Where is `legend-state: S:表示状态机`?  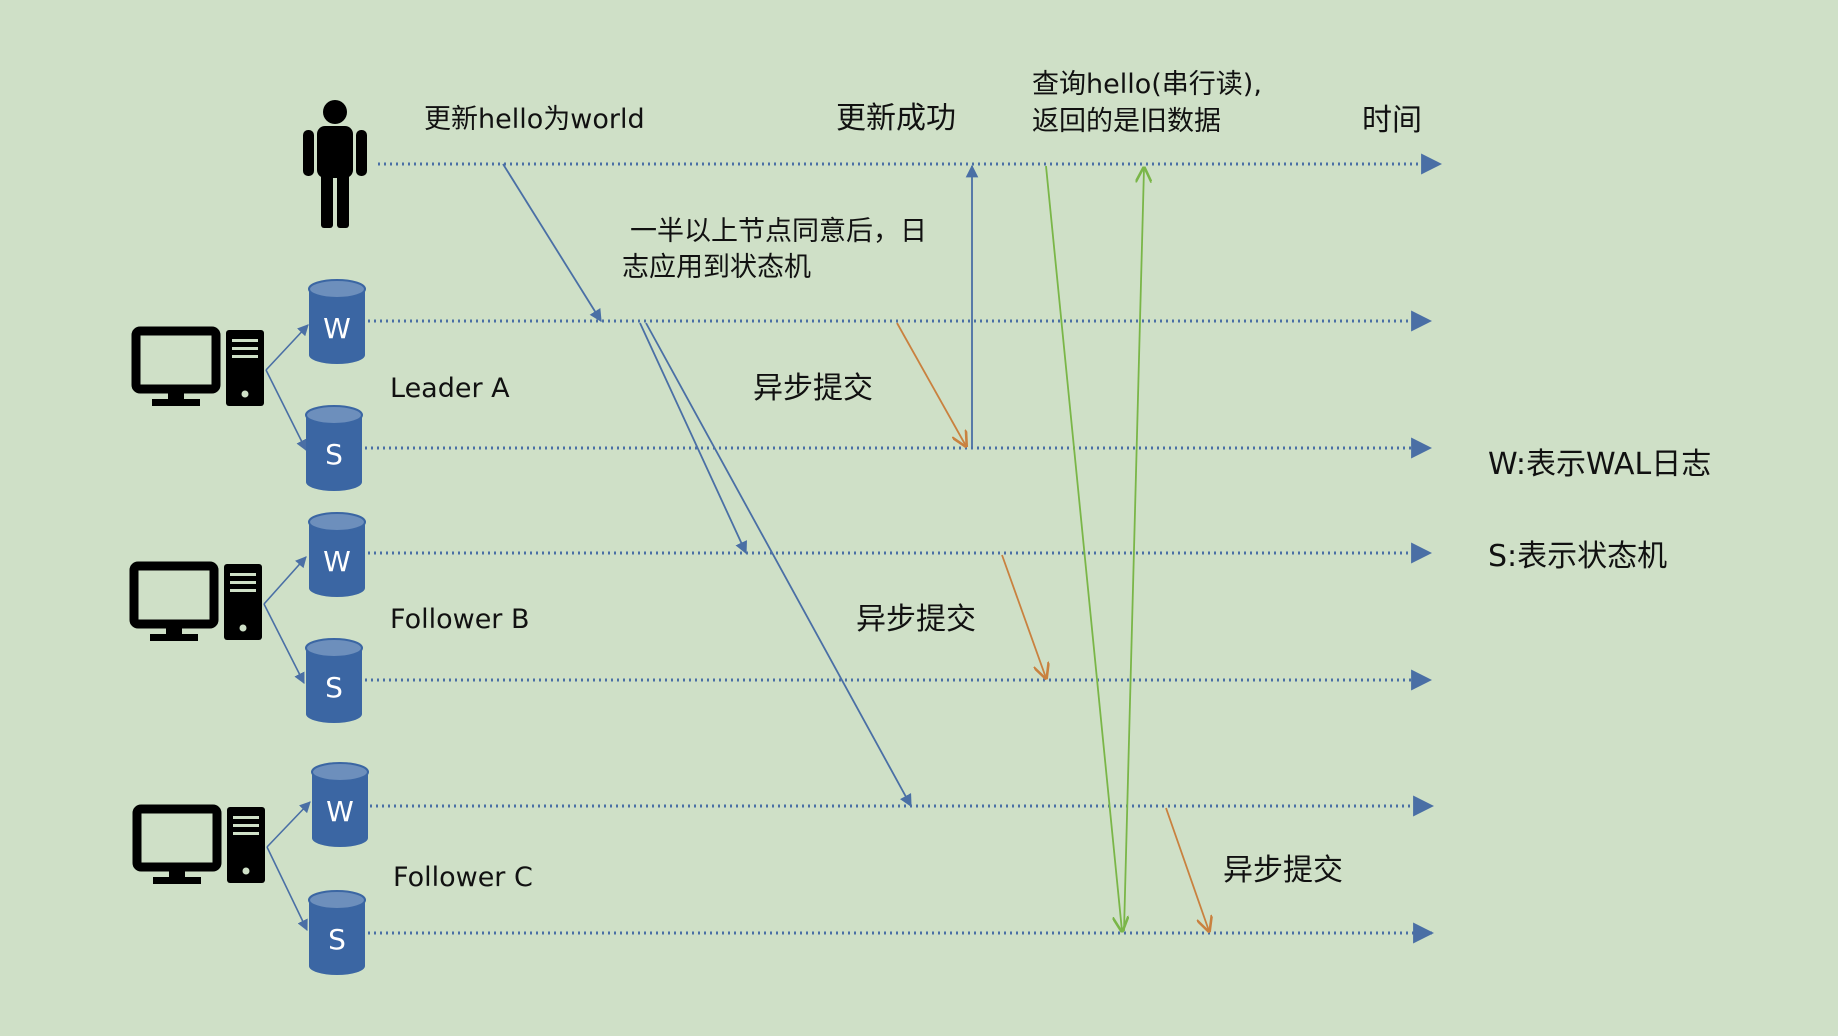
legend-state: S:表示状态机 is located at coordinates (1577, 556).